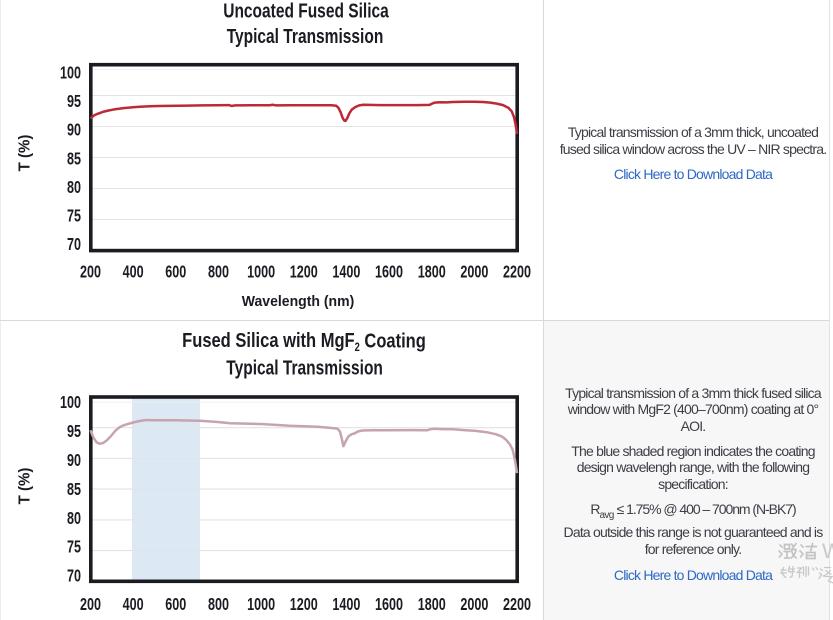 This screenshot has width=833, height=620. Describe the element at coordinates (304, 340) in the screenshot. I see `svg-text: Fused Silica with MgF2 Coating` at that location.